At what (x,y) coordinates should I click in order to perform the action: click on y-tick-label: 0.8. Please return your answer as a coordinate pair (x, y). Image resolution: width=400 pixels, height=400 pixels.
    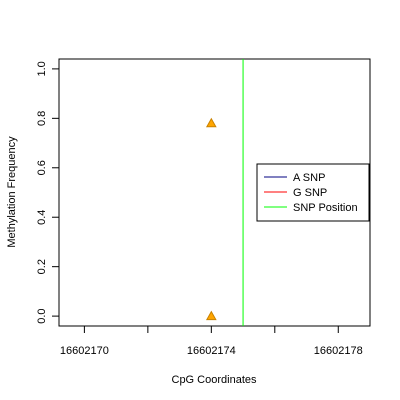
    Looking at the image, I should click on (42, 118).